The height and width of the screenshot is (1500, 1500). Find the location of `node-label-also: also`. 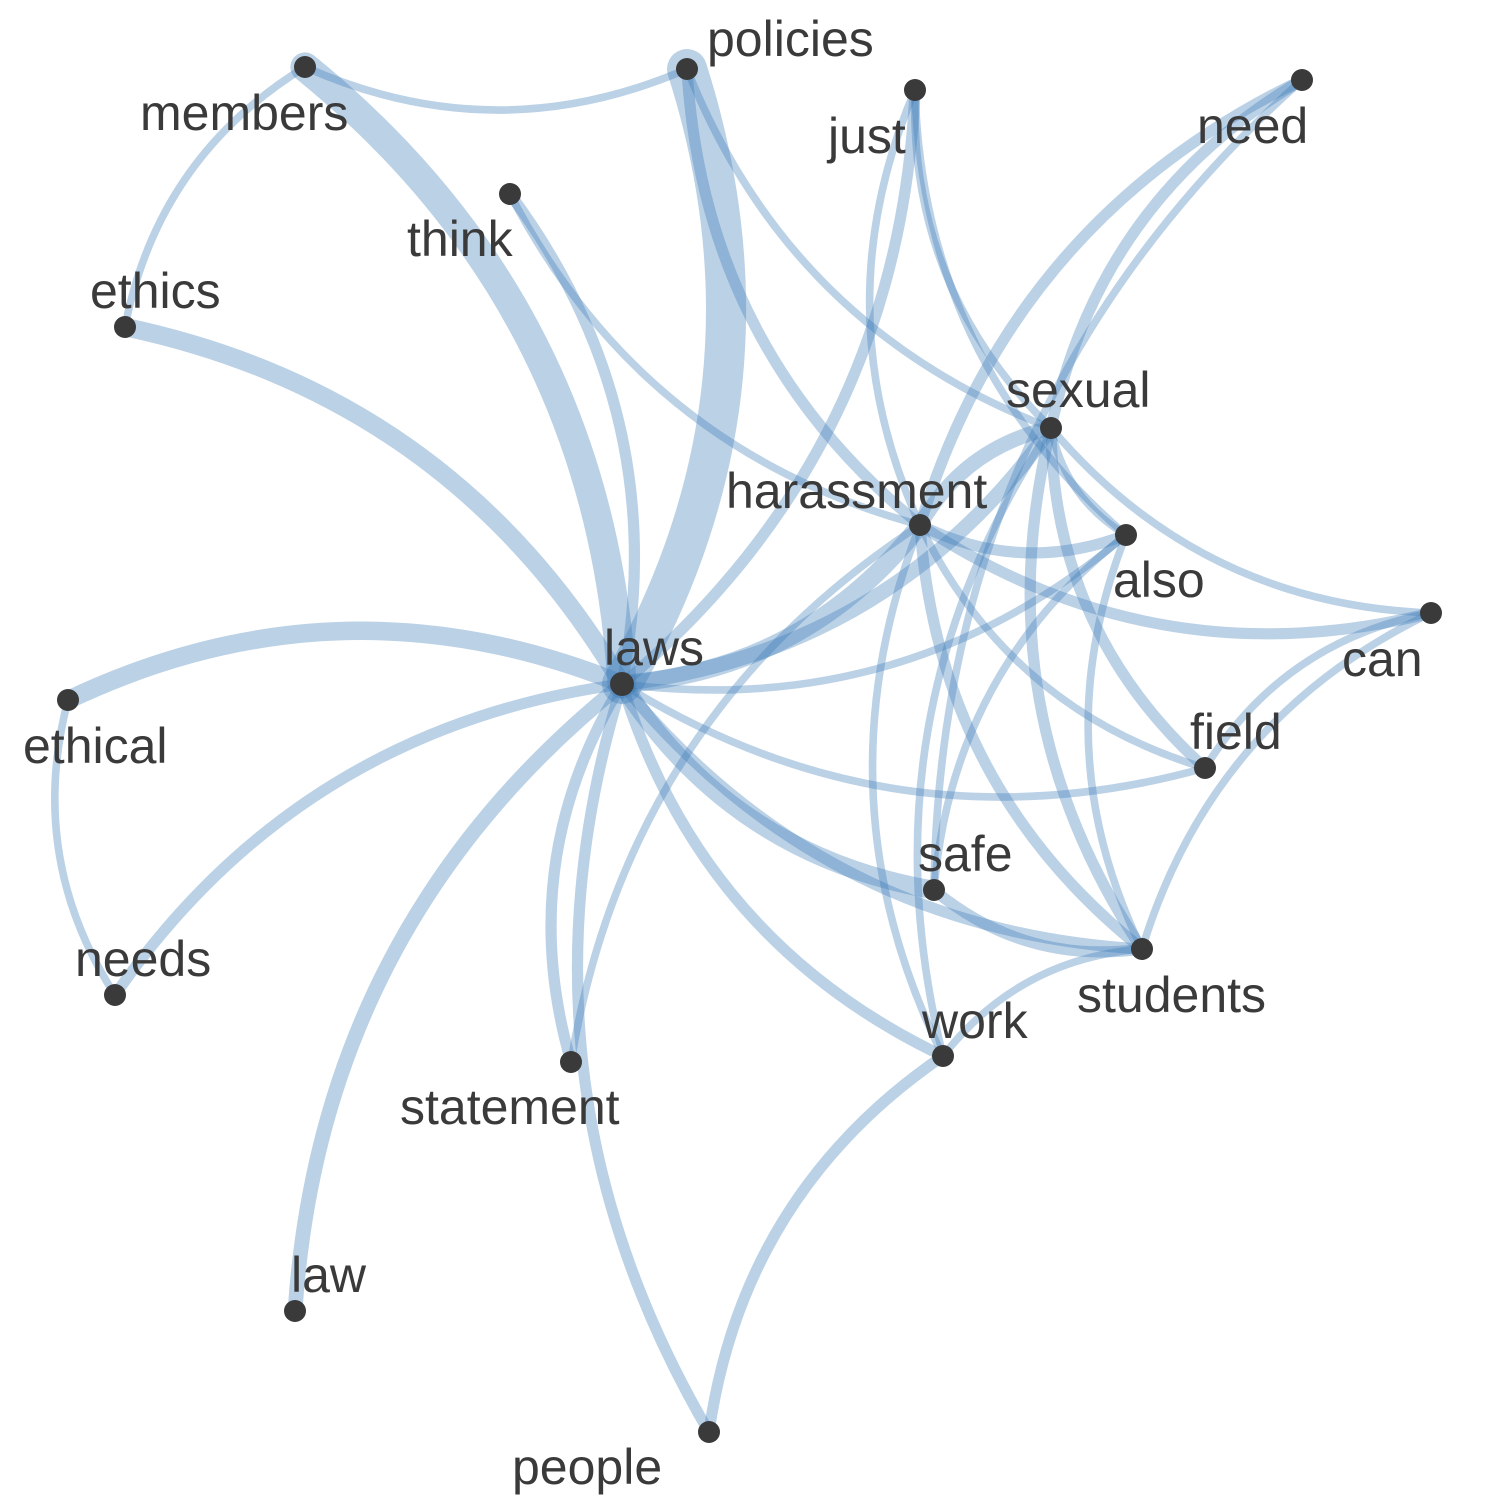

node-label-also: also is located at coordinates (1159, 580).